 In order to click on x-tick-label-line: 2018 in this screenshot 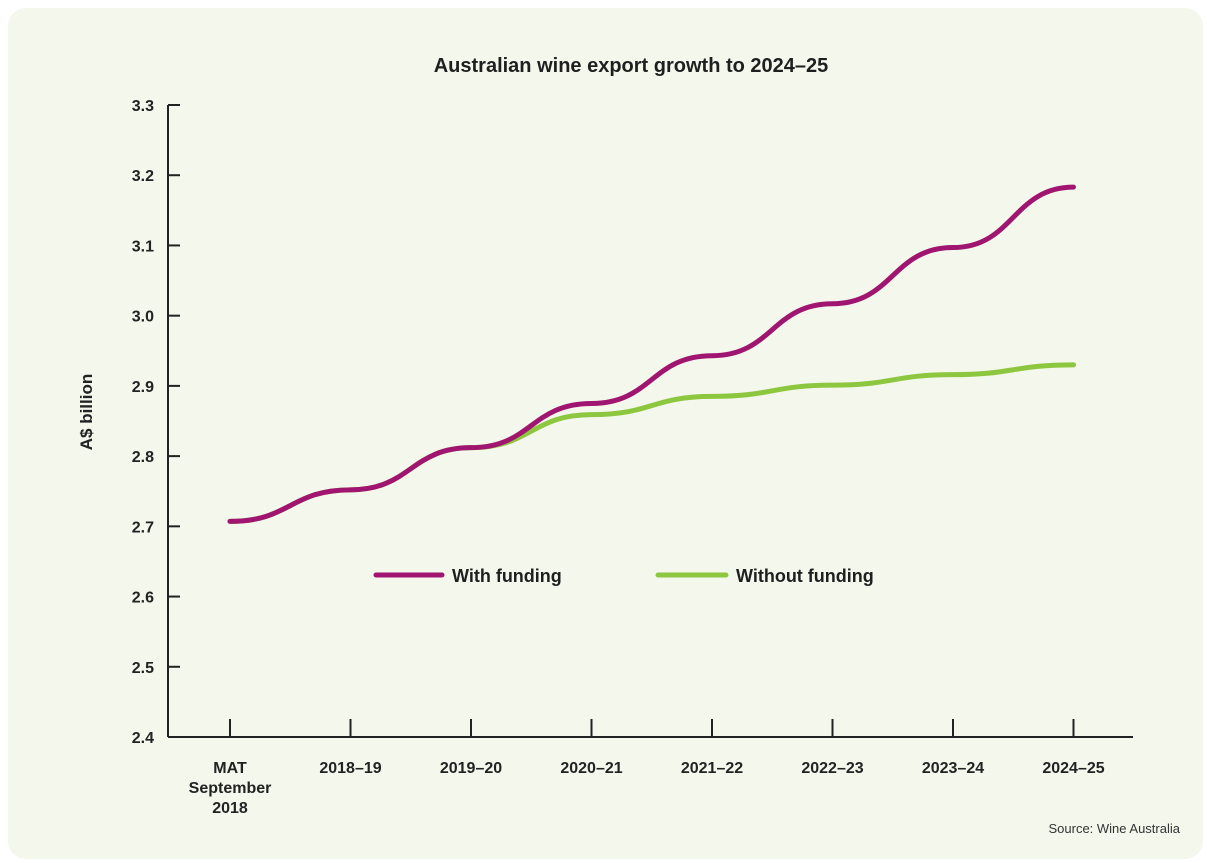, I will do `click(230, 808)`.